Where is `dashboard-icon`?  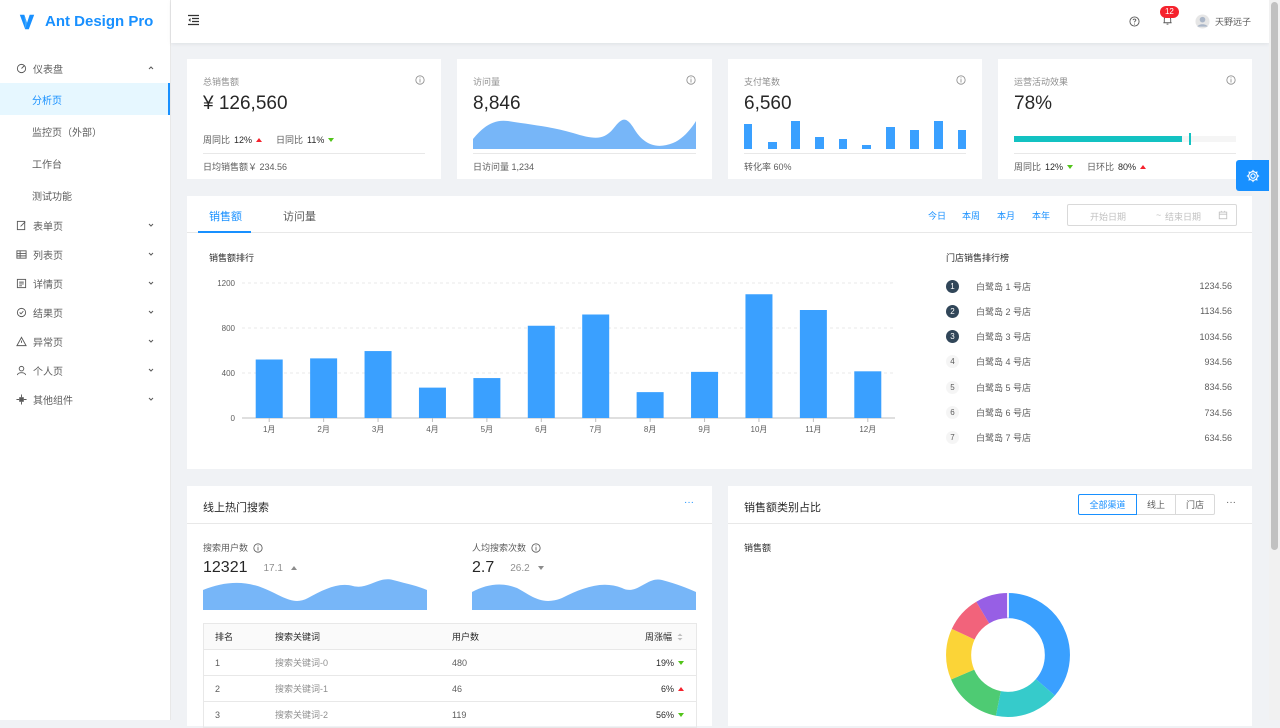
dashboard-icon is located at coordinates (21, 68).